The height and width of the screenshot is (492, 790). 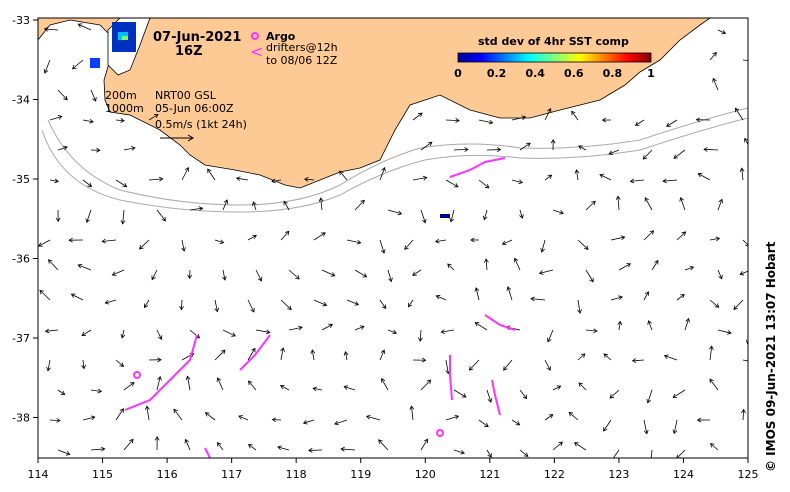 What do you see at coordinates (21, 20) in the screenshot?
I see `y-tick-label: -33` at bounding box center [21, 20].